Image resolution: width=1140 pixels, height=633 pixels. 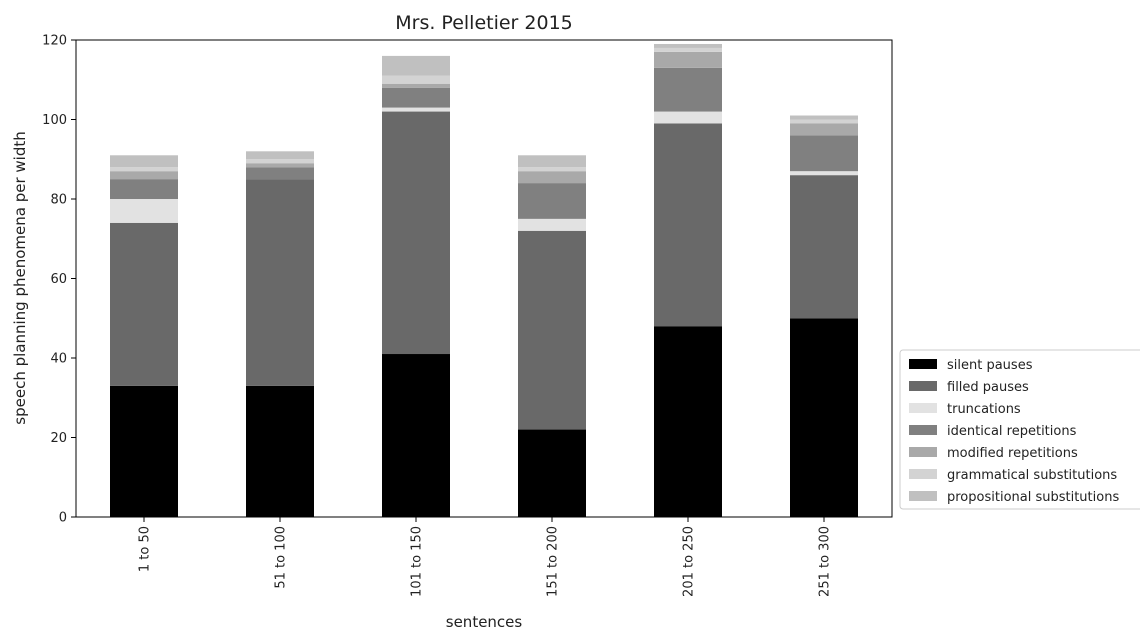 What do you see at coordinates (484, 23) in the screenshot?
I see `chart-title: Mrs. Pelletier 2015` at bounding box center [484, 23].